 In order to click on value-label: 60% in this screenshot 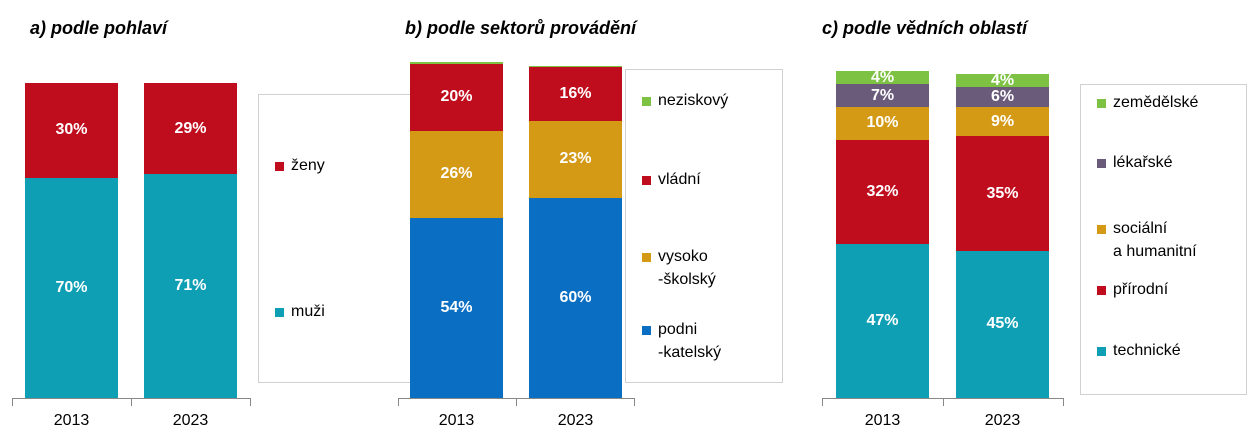, I will do `click(575, 297)`.